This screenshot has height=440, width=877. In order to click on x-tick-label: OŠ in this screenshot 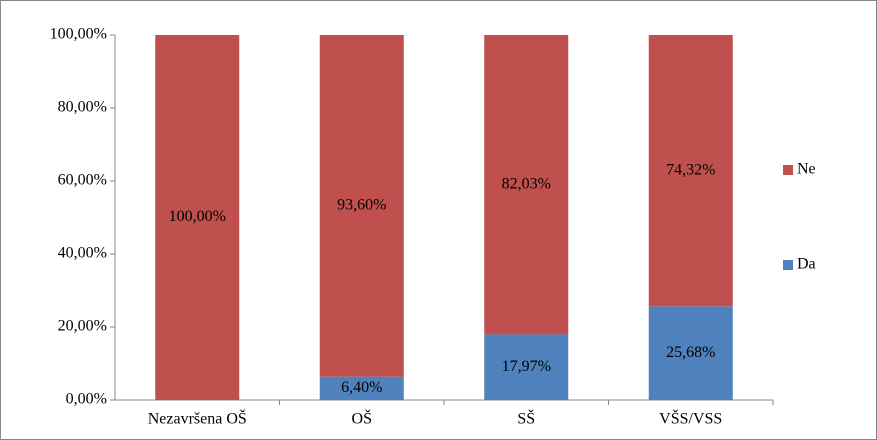, I will do `click(362, 418)`.